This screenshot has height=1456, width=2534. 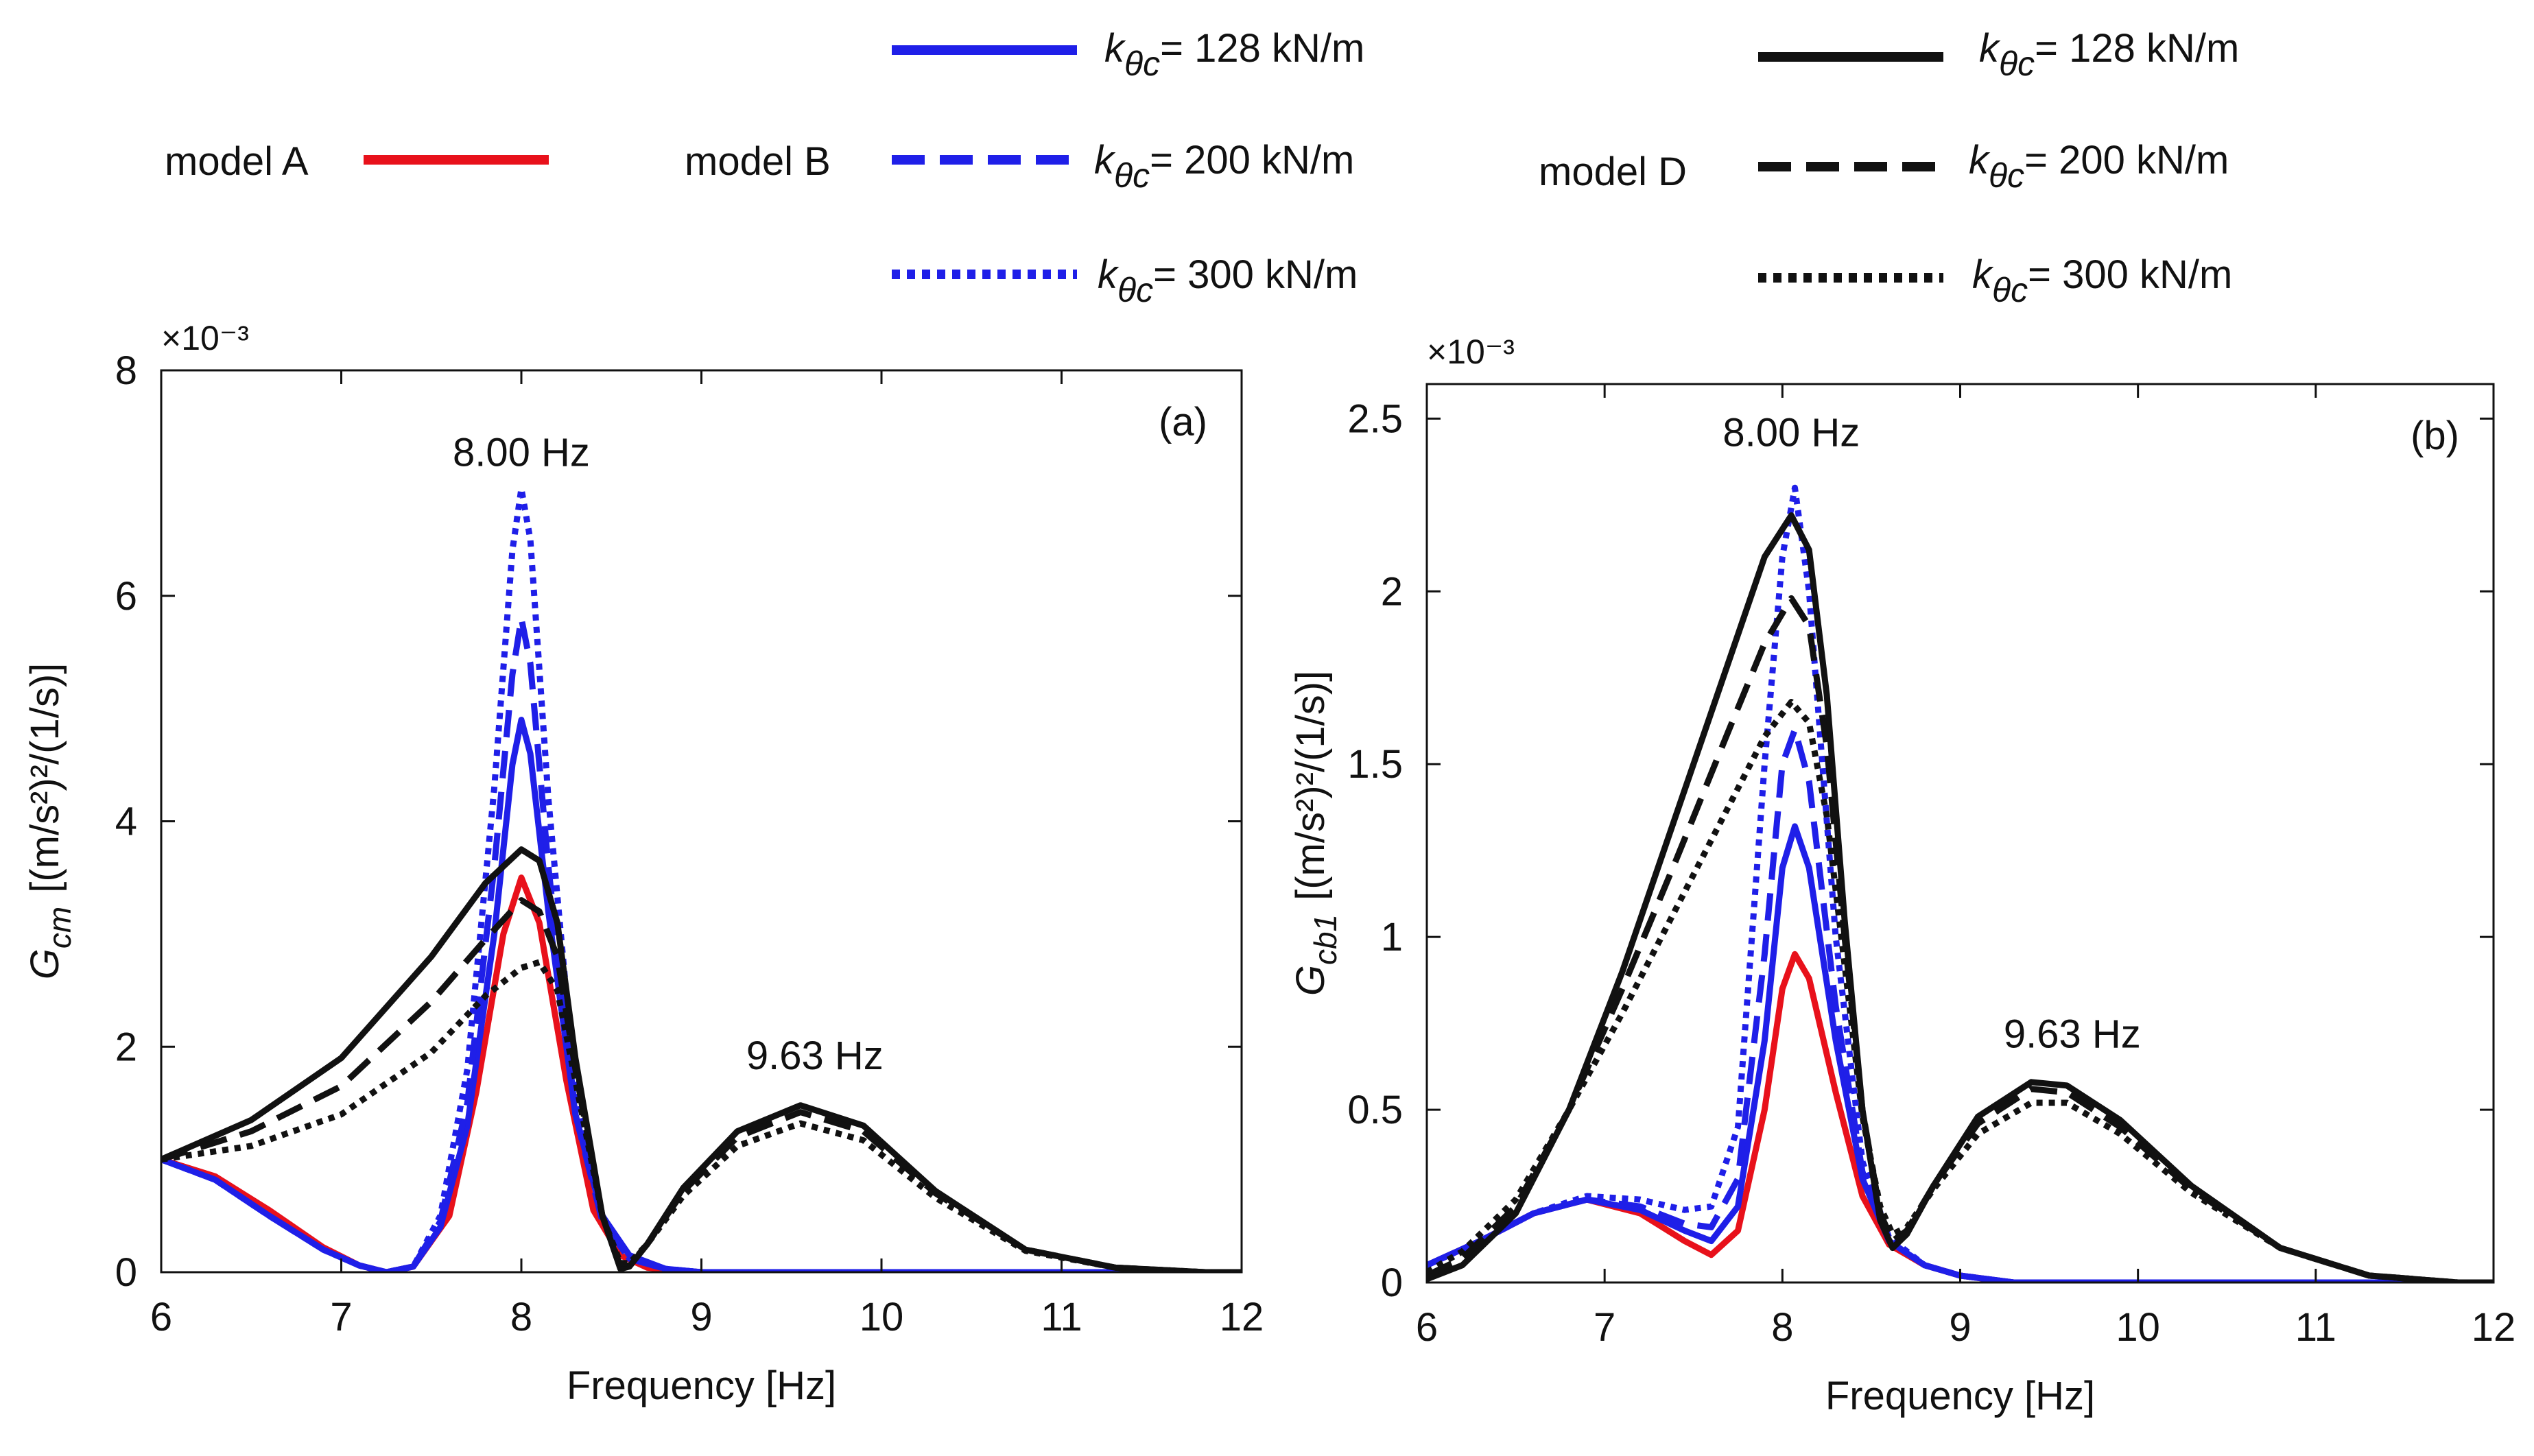 What do you see at coordinates (126, 370) in the screenshot?
I see `y-tick-label: 8` at bounding box center [126, 370].